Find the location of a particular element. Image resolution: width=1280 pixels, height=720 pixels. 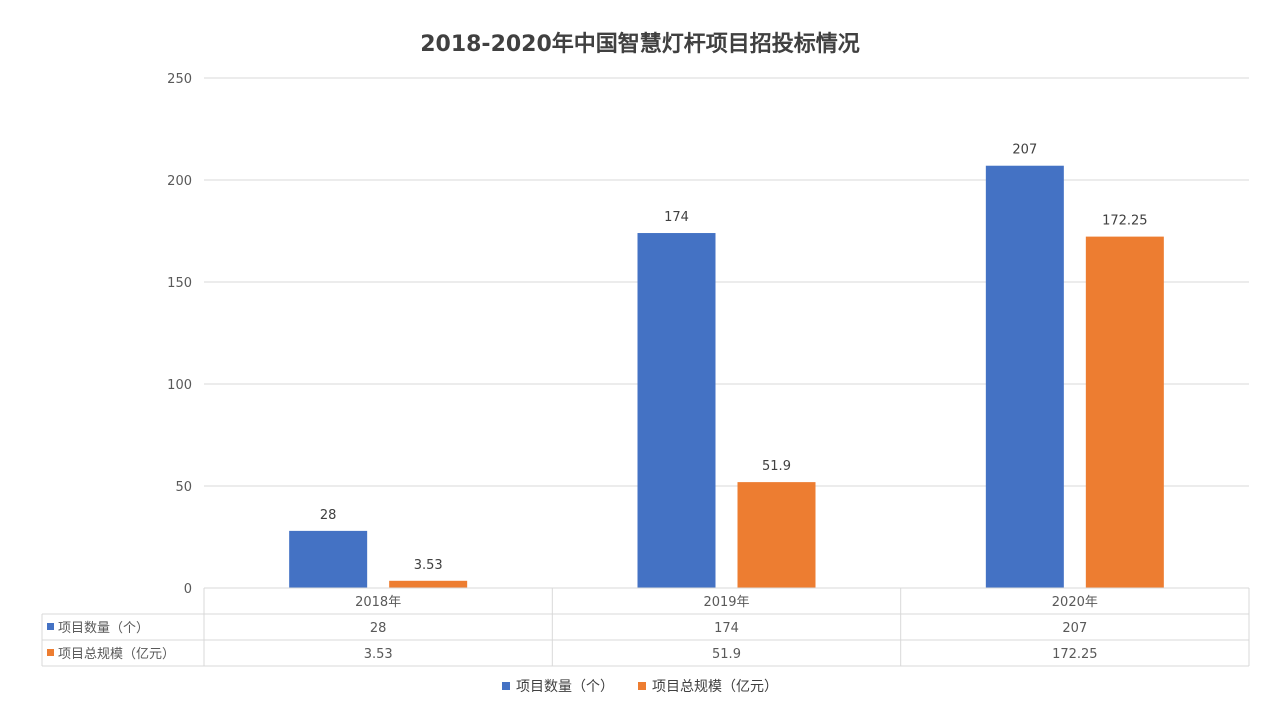

x-tick-label: 2020年 is located at coordinates (1075, 602).